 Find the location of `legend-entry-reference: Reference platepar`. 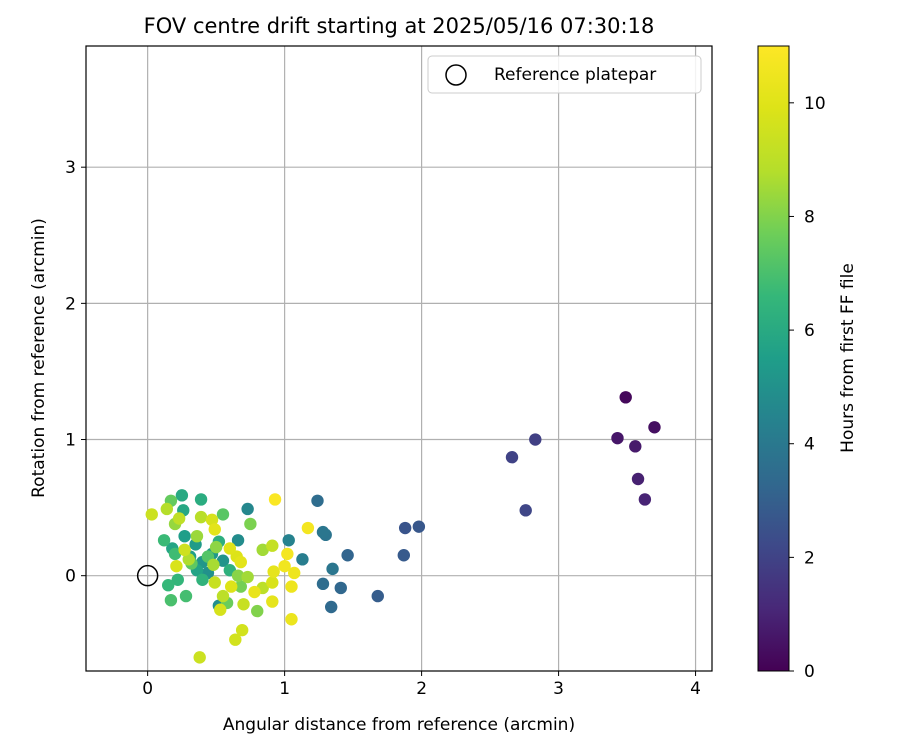

legend-entry-reference: Reference platepar is located at coordinates (575, 75).